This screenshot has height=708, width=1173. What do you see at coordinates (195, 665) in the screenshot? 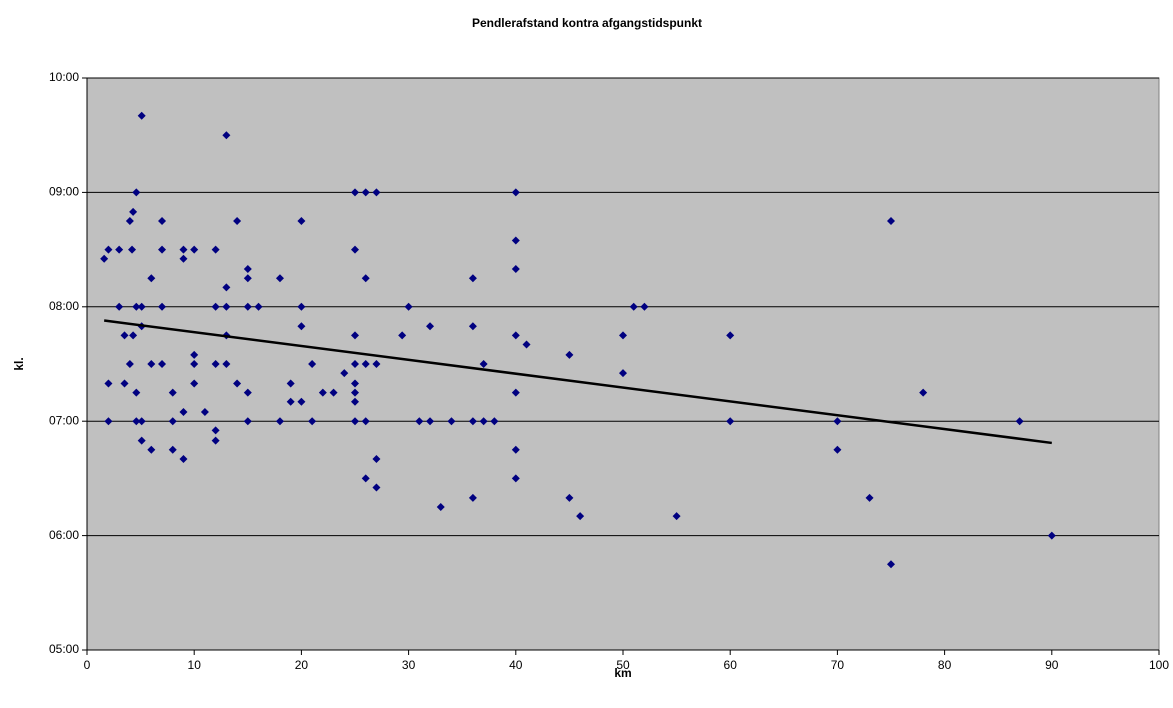
I see `x-tick-label: 10` at bounding box center [195, 665].